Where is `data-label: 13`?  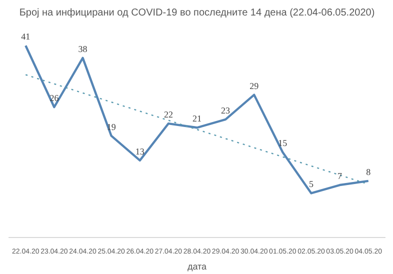 data-label: 13 is located at coordinates (140, 151).